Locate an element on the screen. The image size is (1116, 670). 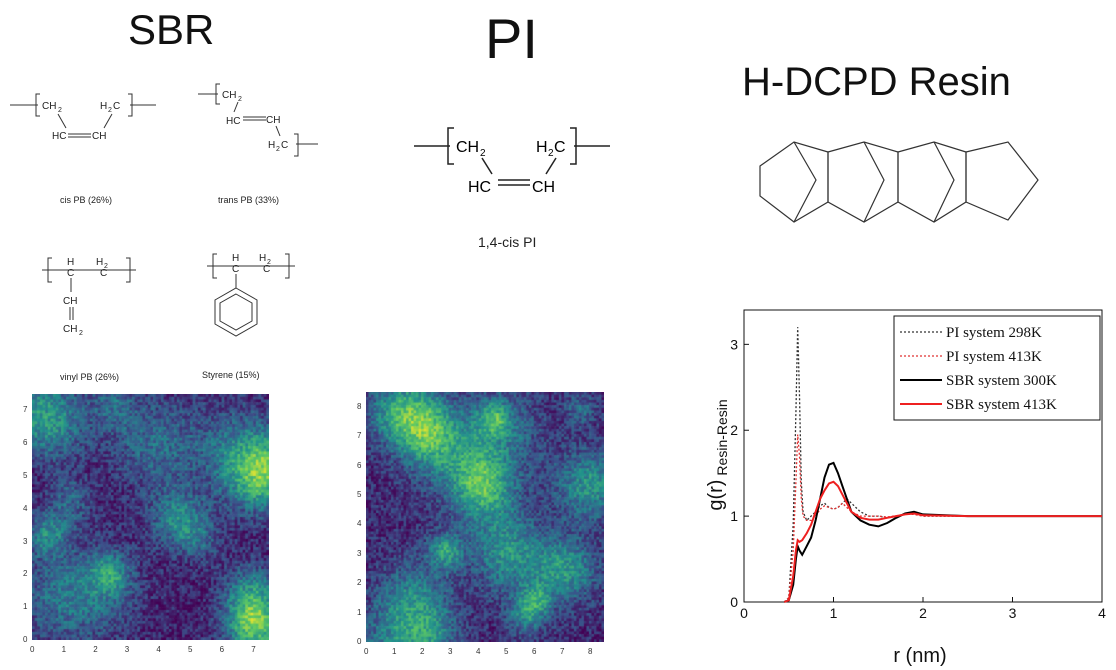
rdf-x-tick-label: 1 is located at coordinates (834, 613).